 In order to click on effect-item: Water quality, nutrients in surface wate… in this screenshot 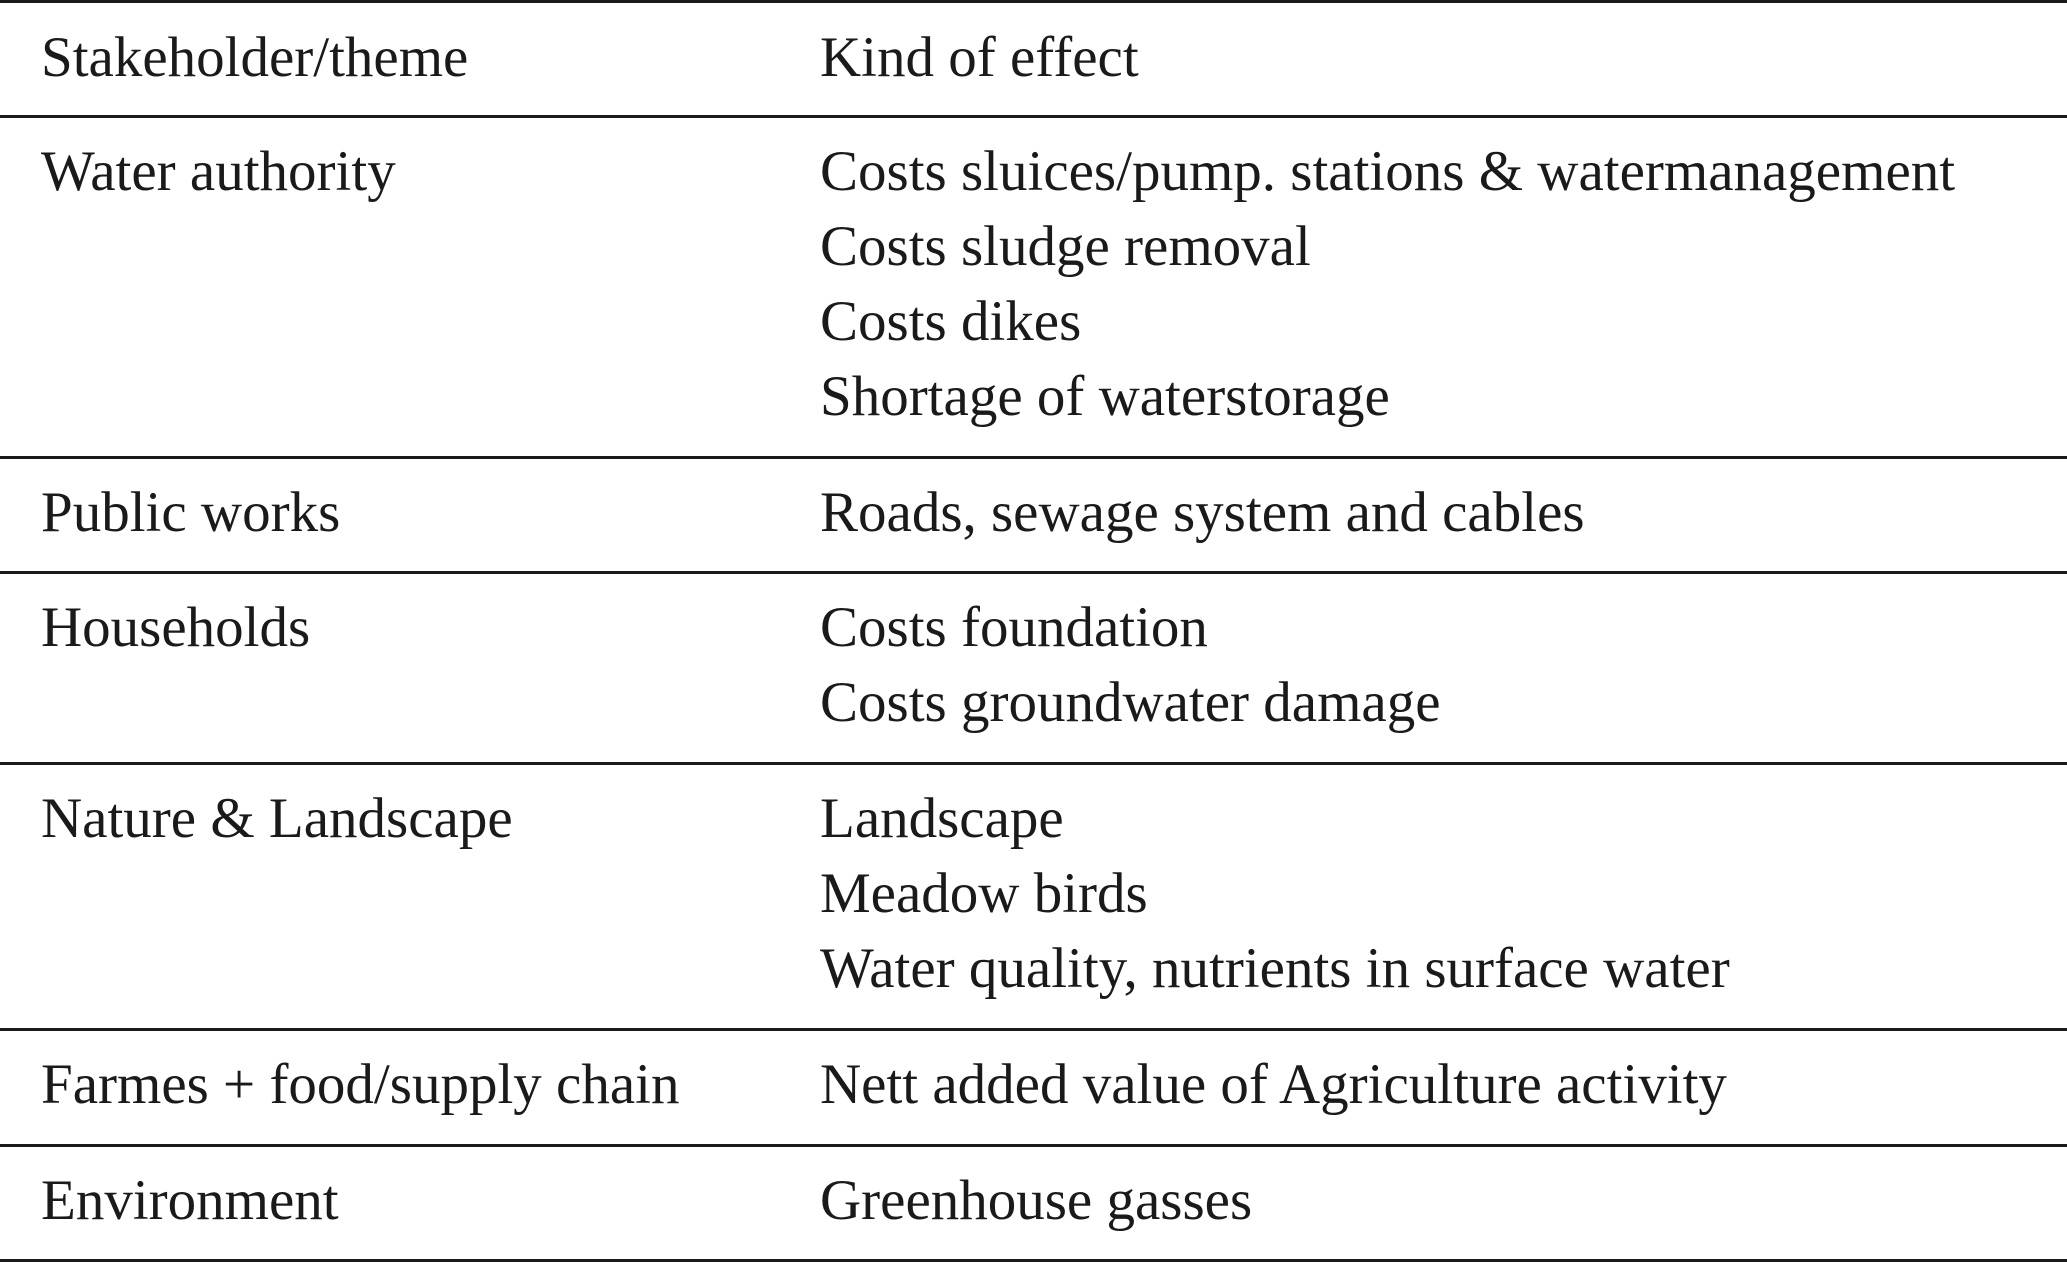, I will do `click(1275, 968)`.